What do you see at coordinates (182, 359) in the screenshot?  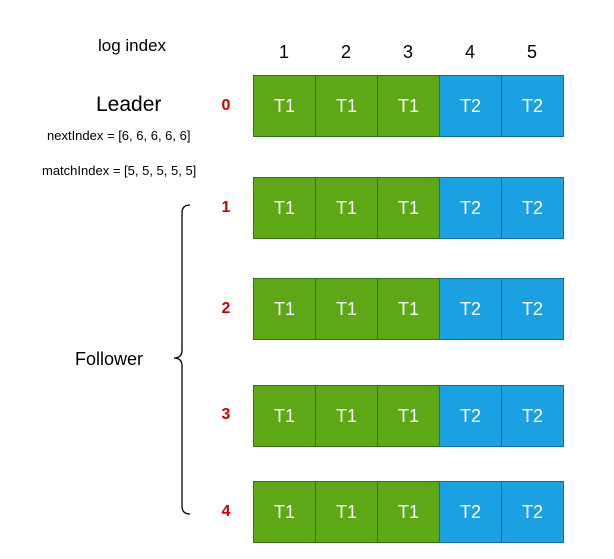 I see `follower-brace` at bounding box center [182, 359].